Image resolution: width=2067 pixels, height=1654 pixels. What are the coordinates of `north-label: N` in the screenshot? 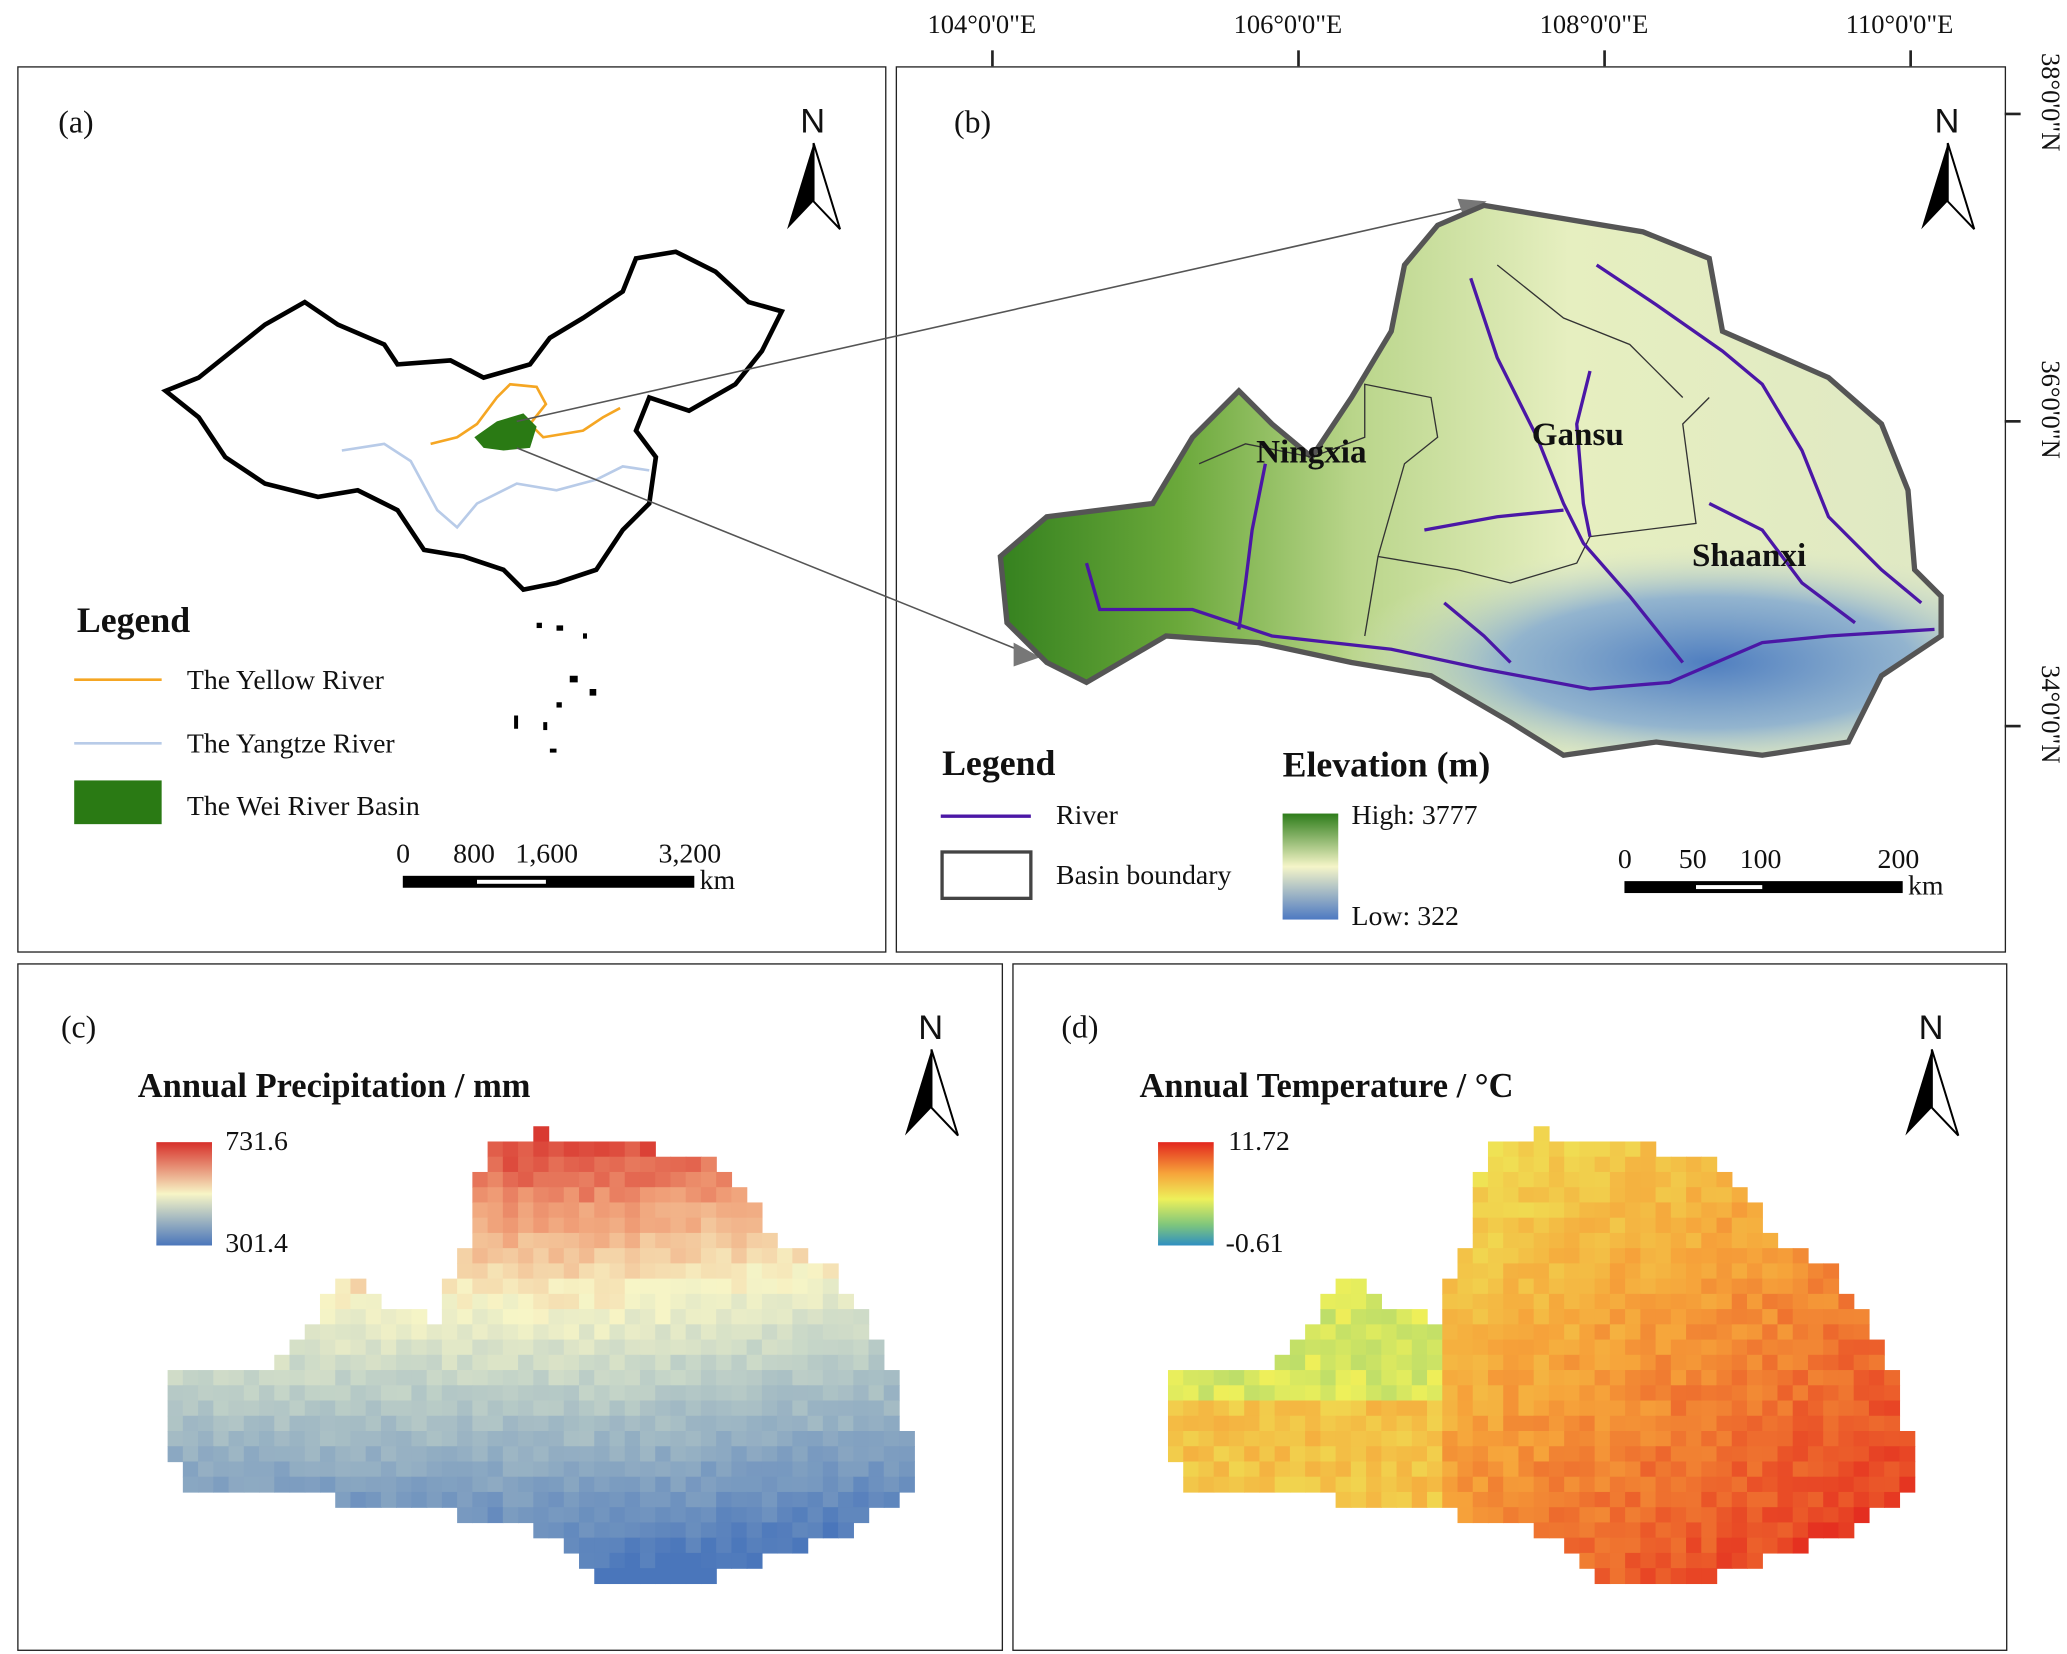 It's located at (1947, 120).